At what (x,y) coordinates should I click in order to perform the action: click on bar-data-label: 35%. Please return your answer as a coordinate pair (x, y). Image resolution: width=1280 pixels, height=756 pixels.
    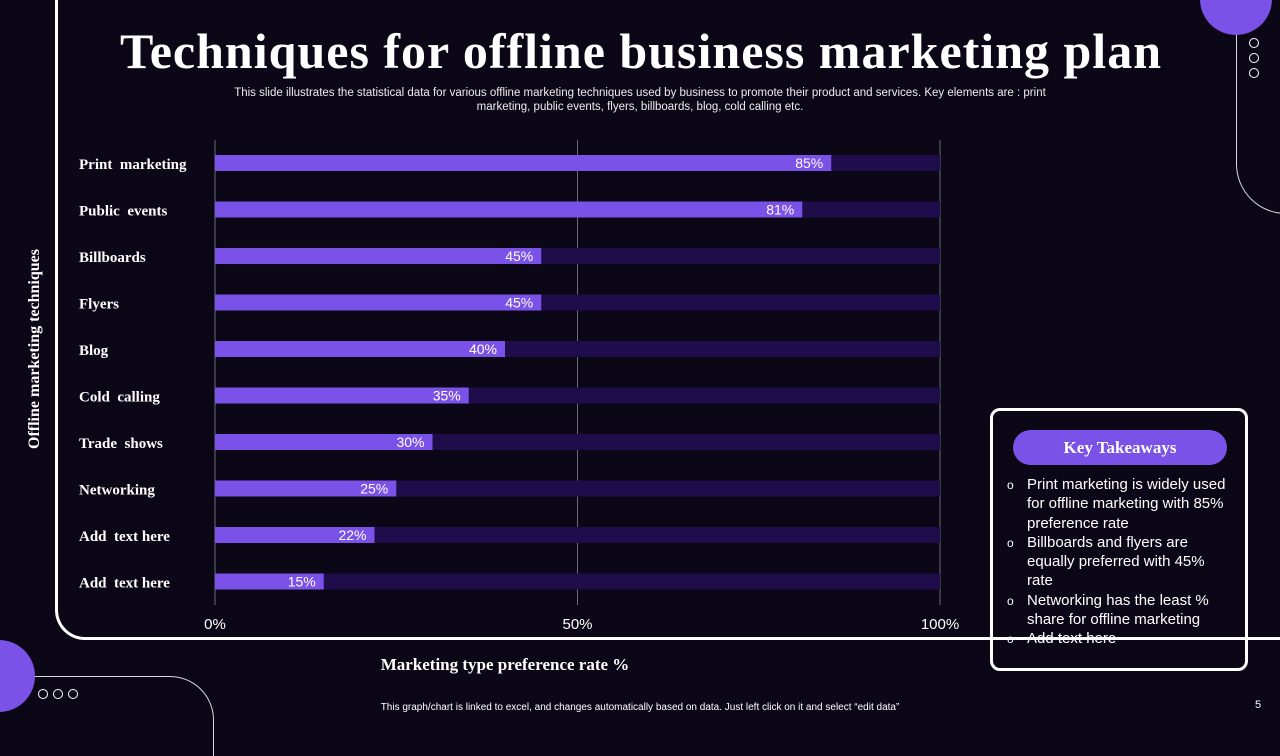
    Looking at the image, I should click on (447, 396).